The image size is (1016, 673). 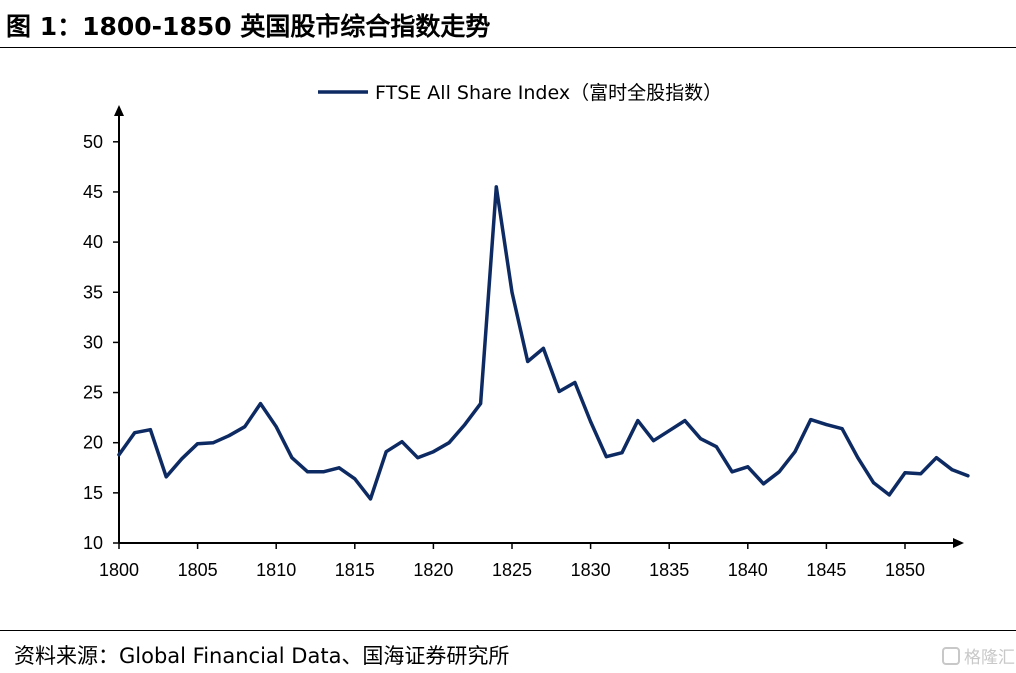 I want to click on y-tick-label: 30, so click(x=93, y=342).